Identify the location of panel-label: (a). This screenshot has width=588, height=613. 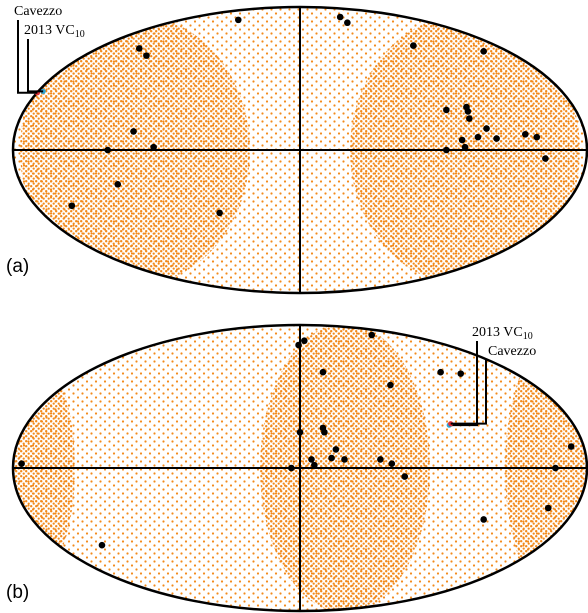
(17, 266).